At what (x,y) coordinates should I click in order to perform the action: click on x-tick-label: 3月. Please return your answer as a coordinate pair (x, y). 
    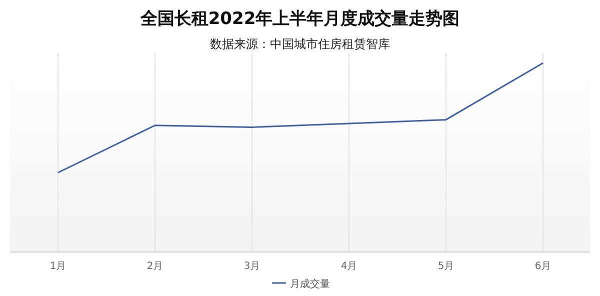
    Looking at the image, I should click on (252, 266).